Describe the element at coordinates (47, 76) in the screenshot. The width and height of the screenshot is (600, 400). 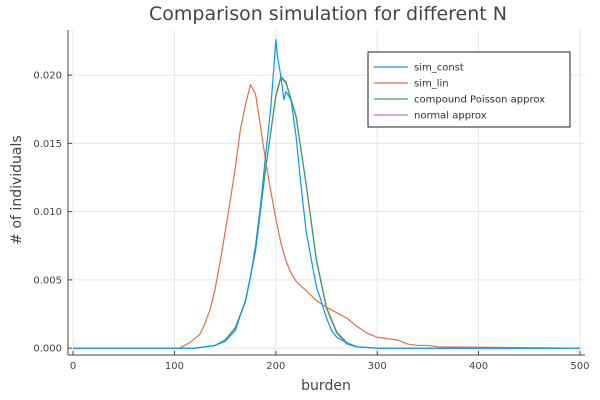
I see `y-tick-label: 0.020` at that location.